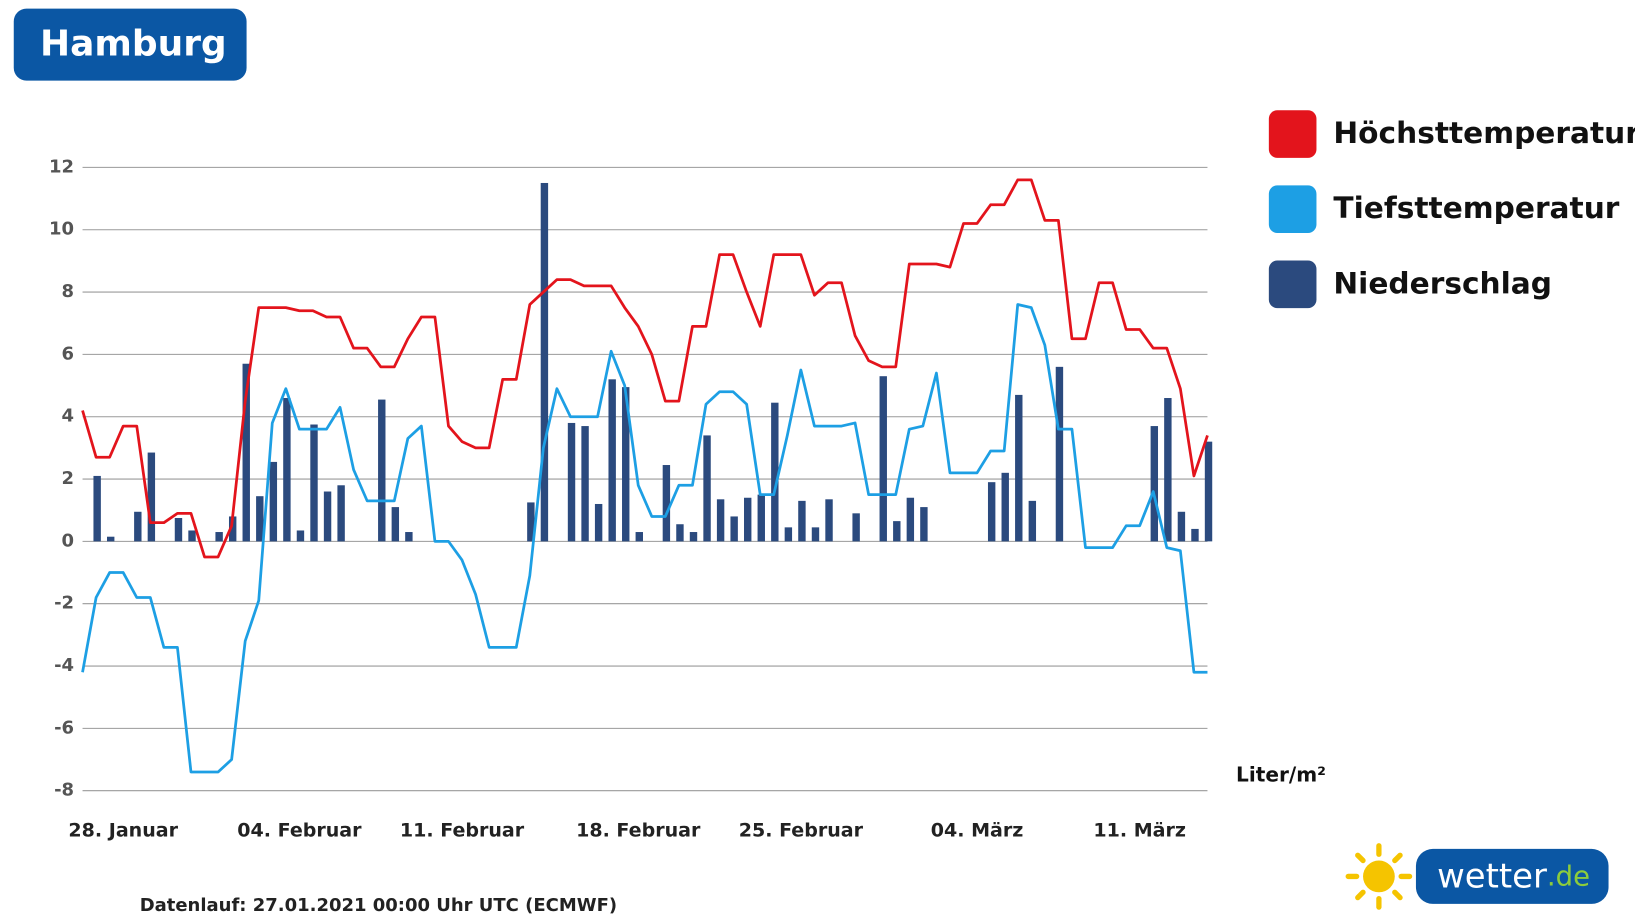  What do you see at coordinates (68, 416) in the screenshot?
I see `y-tick-label: 4` at bounding box center [68, 416].